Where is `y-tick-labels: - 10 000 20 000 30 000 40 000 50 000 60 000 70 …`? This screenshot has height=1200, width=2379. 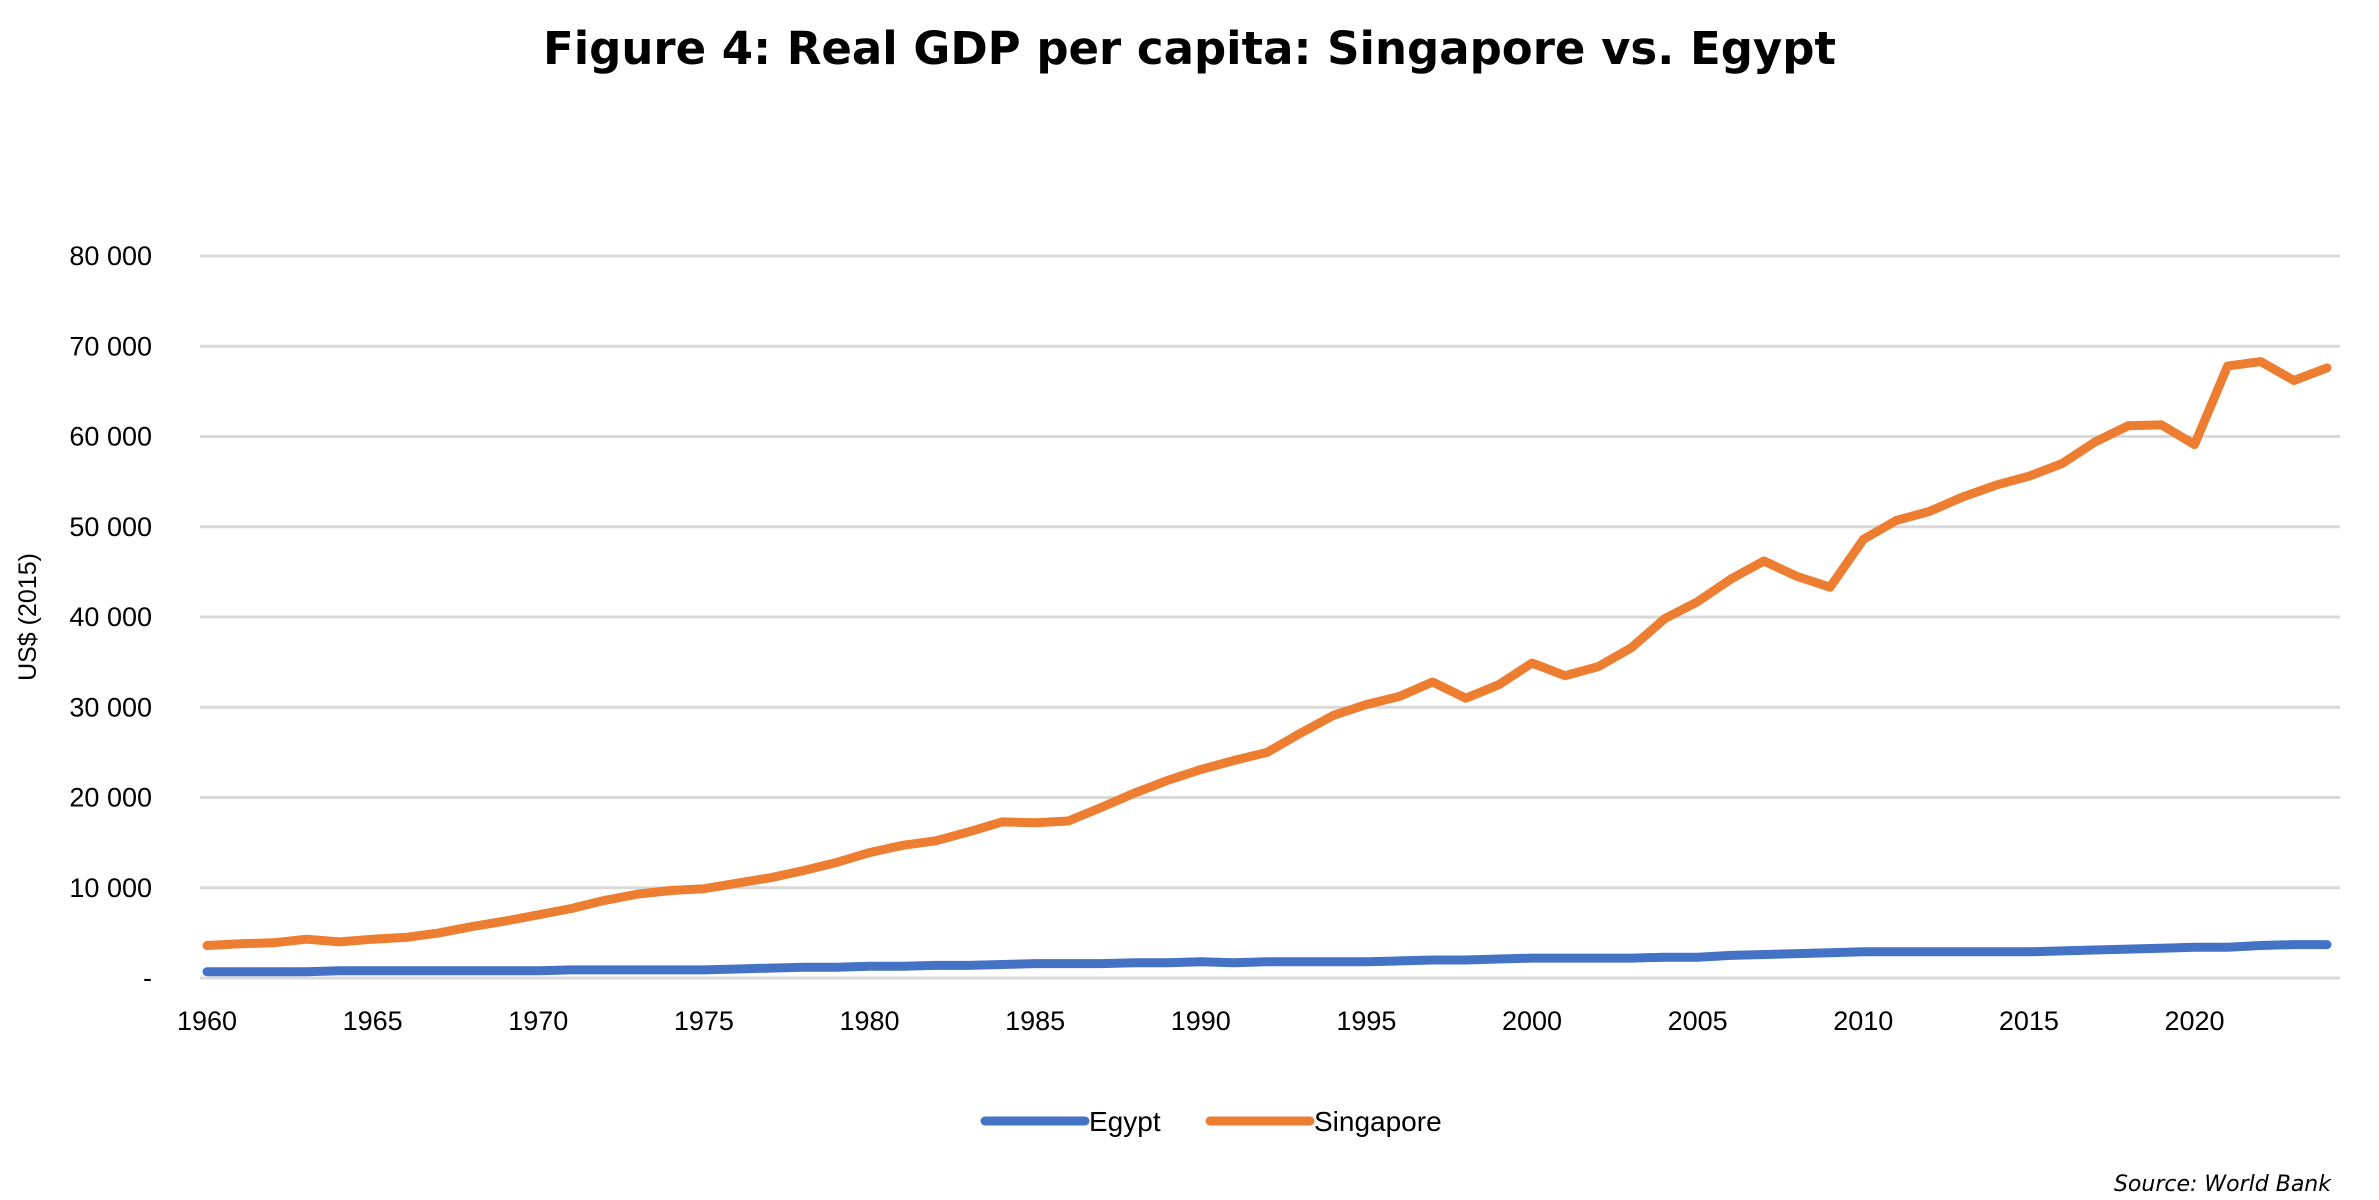
y-tick-labels: - 10 000 20 000 30 000 40 000 50 000 60 000 70 … is located at coordinates (110, 617).